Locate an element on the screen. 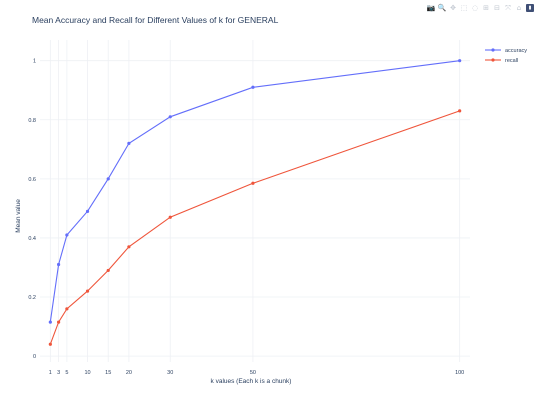 This screenshot has width=540, height=405. y-tick-label: 0 is located at coordinates (34, 357).